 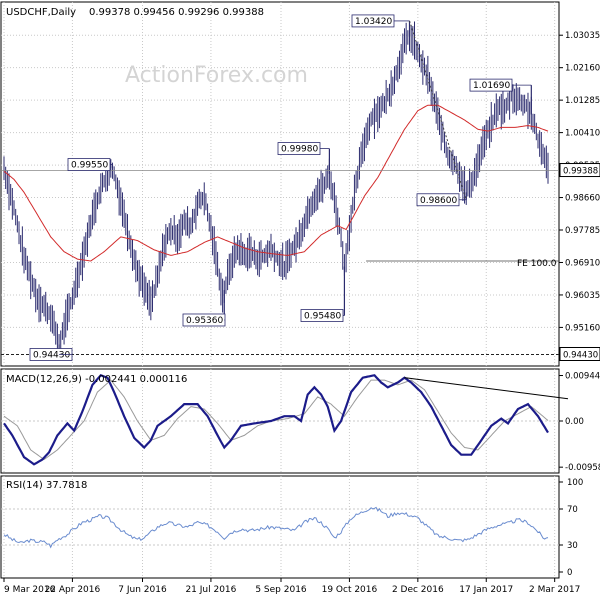 What do you see at coordinates (216, 75) in the screenshot?
I see `watermark: ActionForex.com` at bounding box center [216, 75].